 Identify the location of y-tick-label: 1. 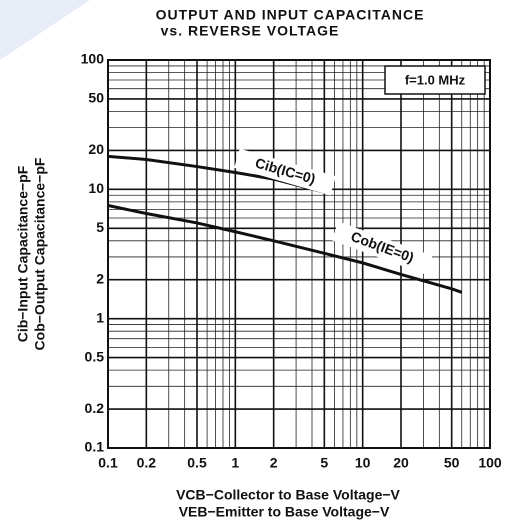
(100, 317).